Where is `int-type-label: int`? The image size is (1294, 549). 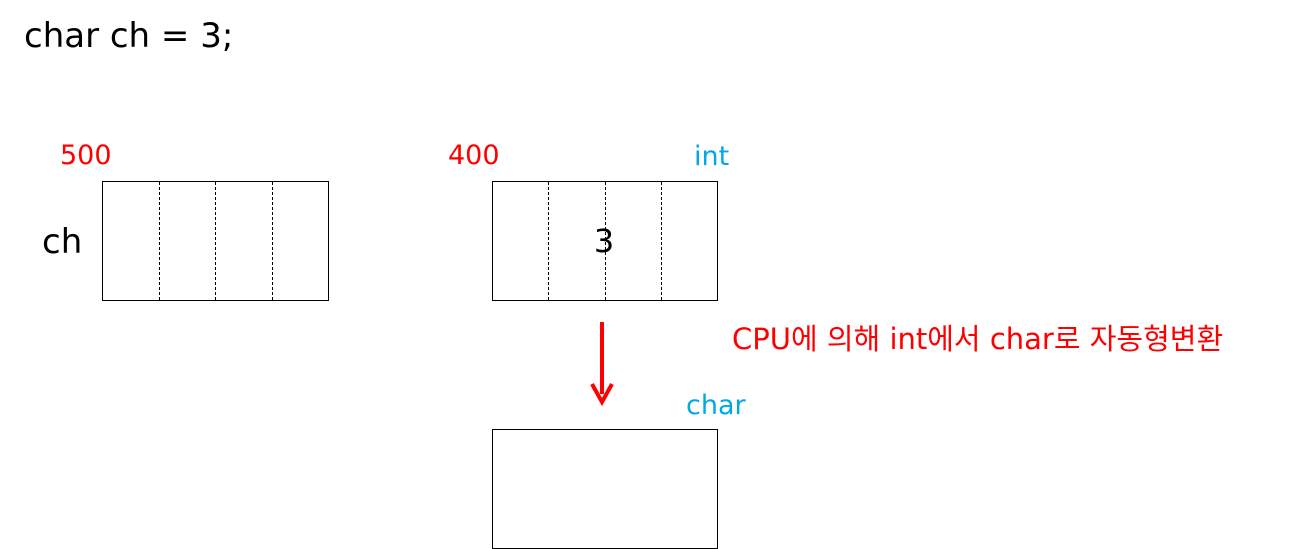
int-type-label: int is located at coordinates (712, 156).